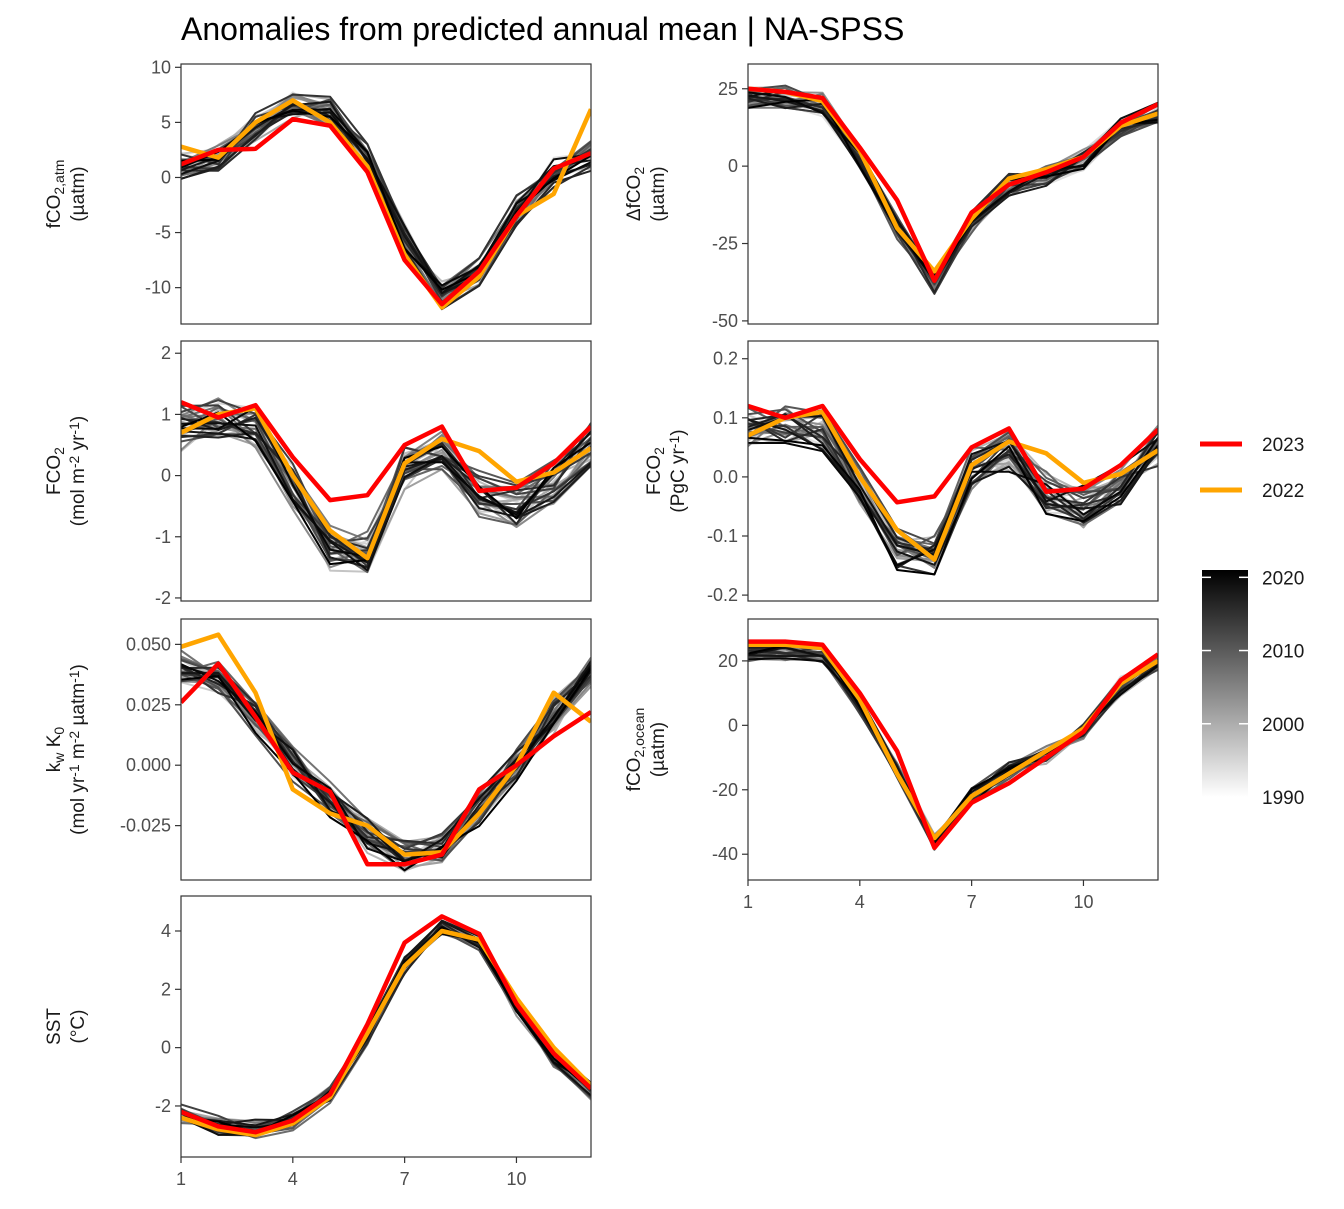 This screenshot has width=1344, height=1209. What do you see at coordinates (722, 595) in the screenshot?
I see `y-tick-label: -0.2` at bounding box center [722, 595].